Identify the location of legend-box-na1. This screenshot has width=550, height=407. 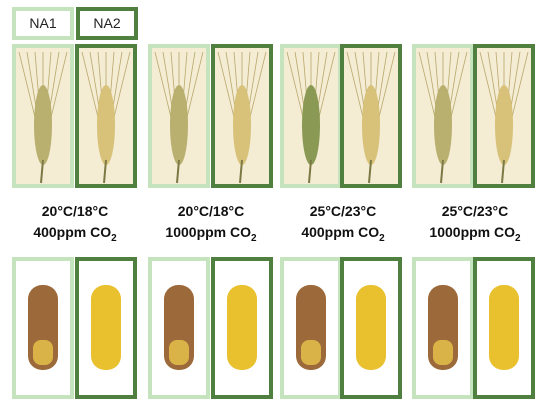
(43, 23).